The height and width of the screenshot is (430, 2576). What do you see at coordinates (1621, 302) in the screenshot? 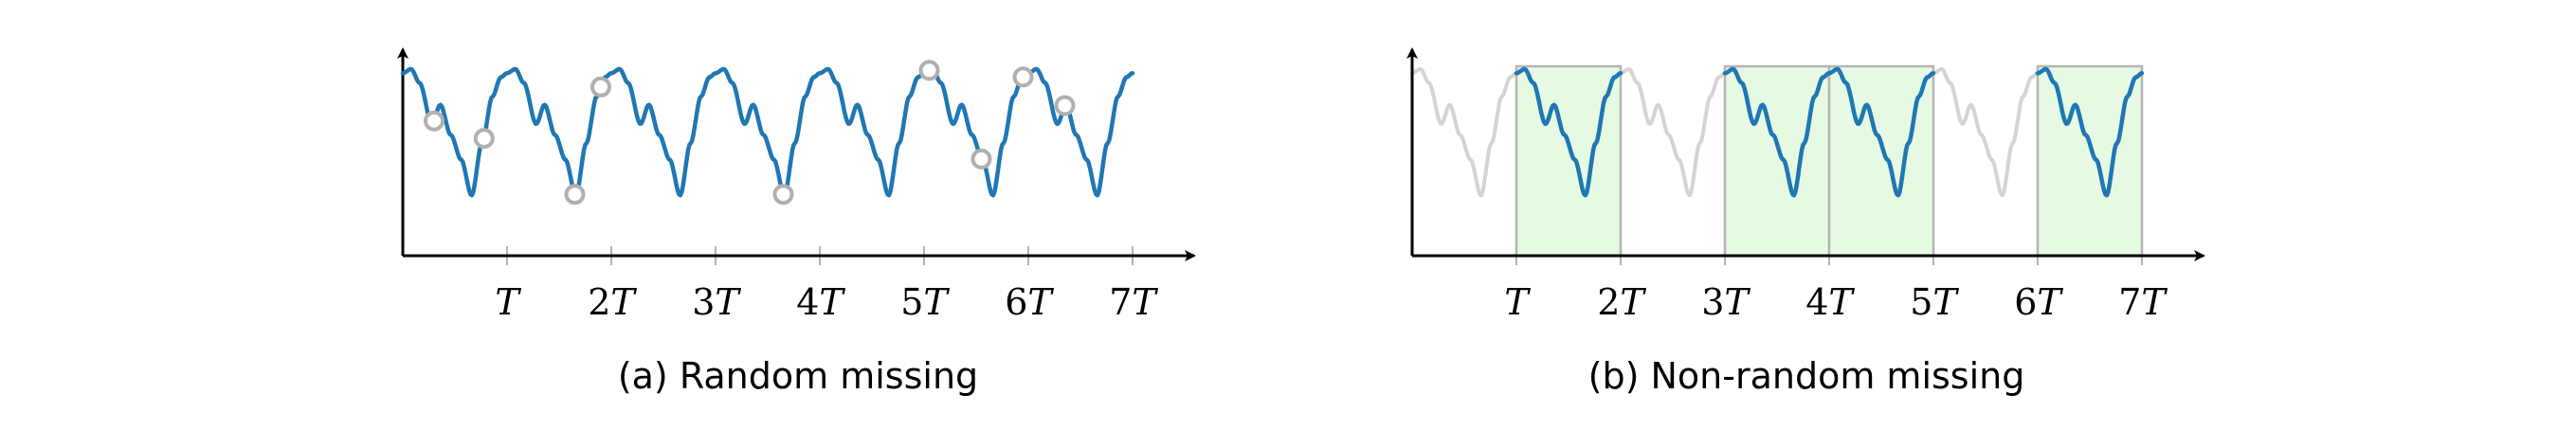
I see `panel-b-tick-label-2: 2T` at bounding box center [1621, 302].